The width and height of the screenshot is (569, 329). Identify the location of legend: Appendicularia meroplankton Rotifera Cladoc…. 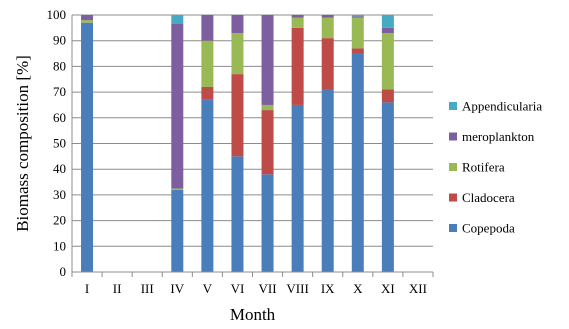
(495, 167).